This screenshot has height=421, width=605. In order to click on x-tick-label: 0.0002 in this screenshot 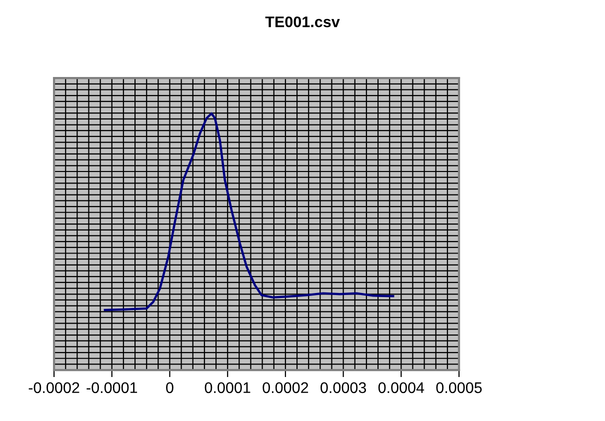, I will do `click(285, 388)`.